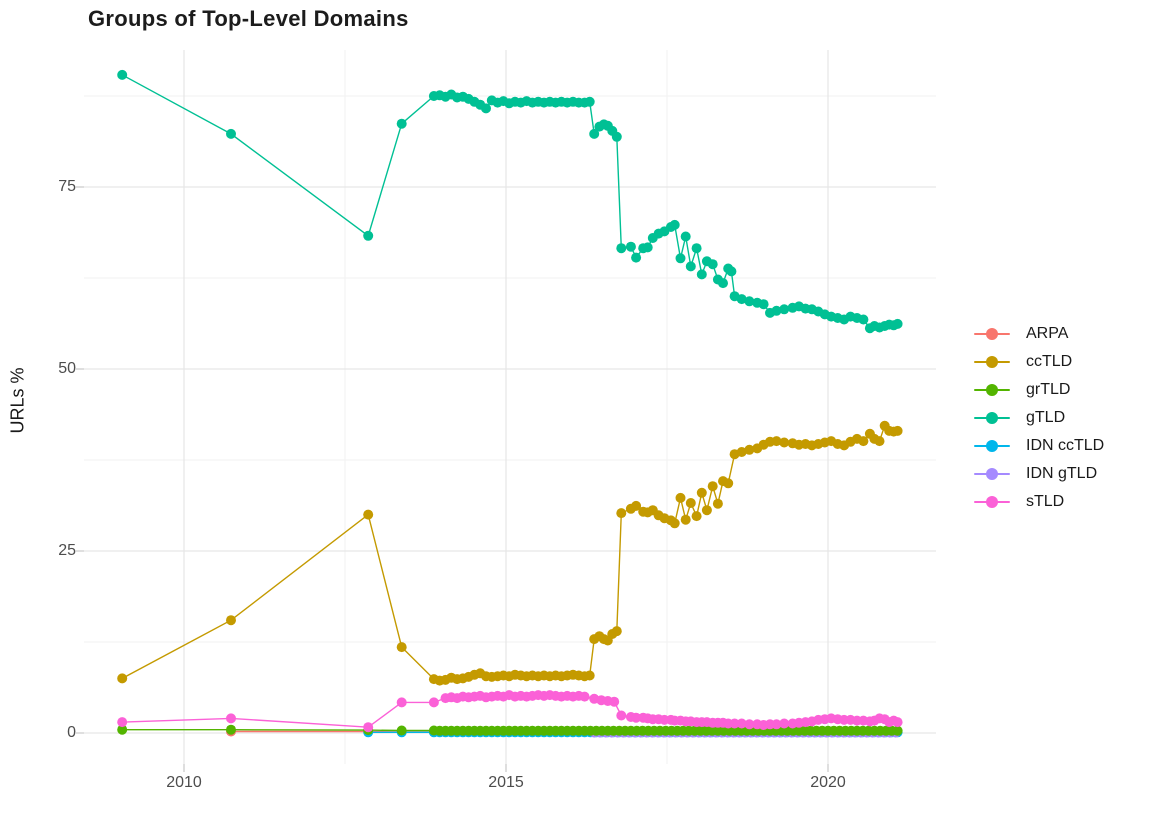 Image resolution: width=1164 pixels, height=827 pixels. What do you see at coordinates (1062, 473) in the screenshot?
I see `legend-label: IDN gTLD` at bounding box center [1062, 473].